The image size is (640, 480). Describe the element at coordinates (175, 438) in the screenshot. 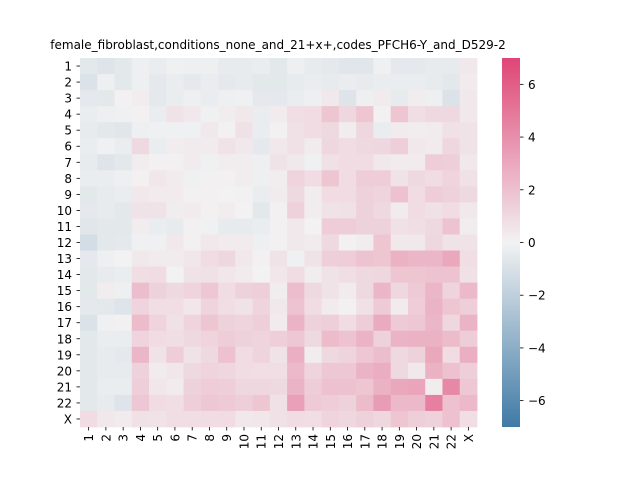

I see `column-tick-label: 6` at that location.